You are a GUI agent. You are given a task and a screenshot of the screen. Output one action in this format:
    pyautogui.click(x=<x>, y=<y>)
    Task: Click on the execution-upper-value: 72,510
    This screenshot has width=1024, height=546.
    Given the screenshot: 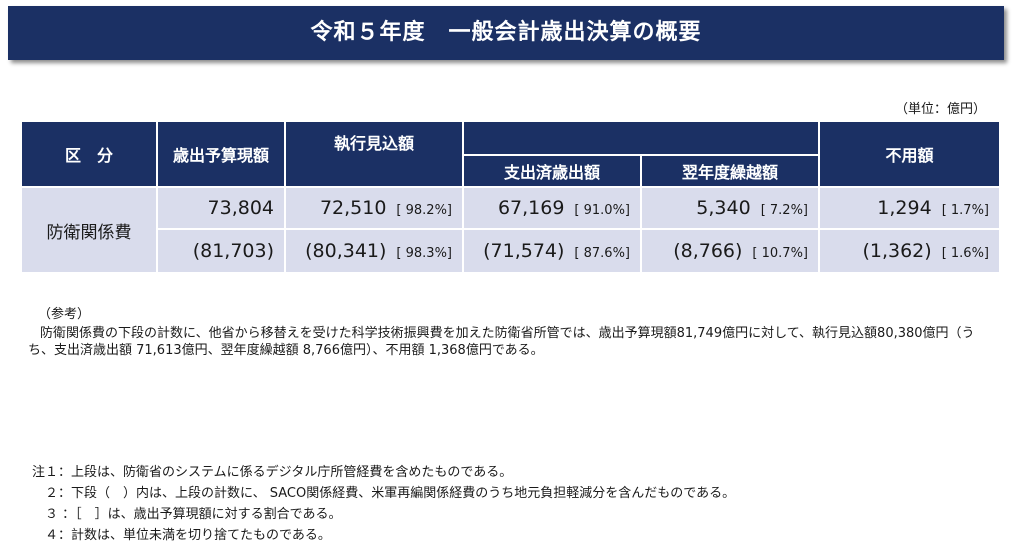 What is the action you would take?
    pyautogui.click(x=353, y=208)
    